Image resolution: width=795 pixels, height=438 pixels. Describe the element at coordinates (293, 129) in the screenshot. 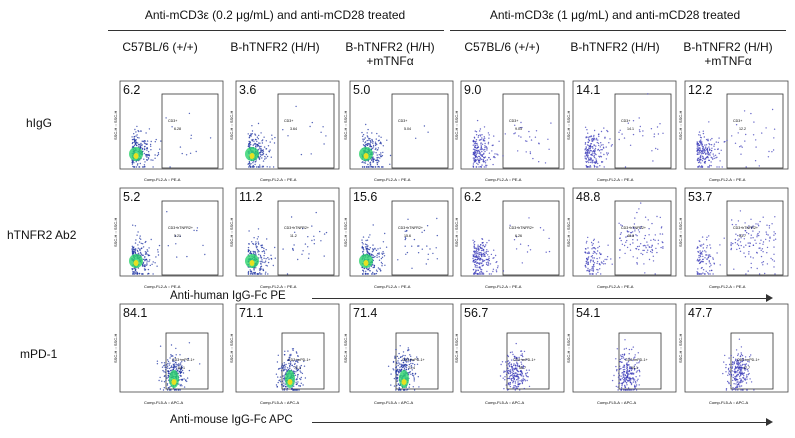

I see `gate-value: 3.64` at that location.